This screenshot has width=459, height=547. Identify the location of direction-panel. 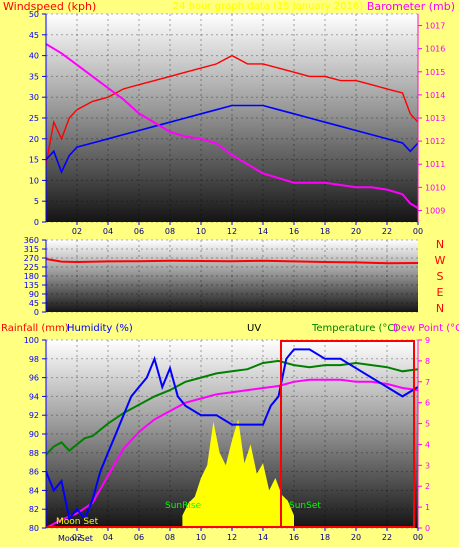
(232, 276).